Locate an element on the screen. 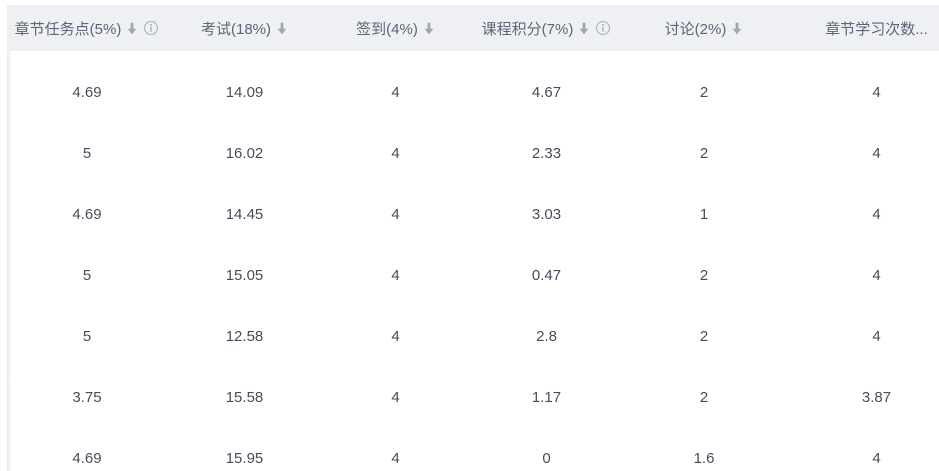  table-cell: 14.09 is located at coordinates (244, 92).